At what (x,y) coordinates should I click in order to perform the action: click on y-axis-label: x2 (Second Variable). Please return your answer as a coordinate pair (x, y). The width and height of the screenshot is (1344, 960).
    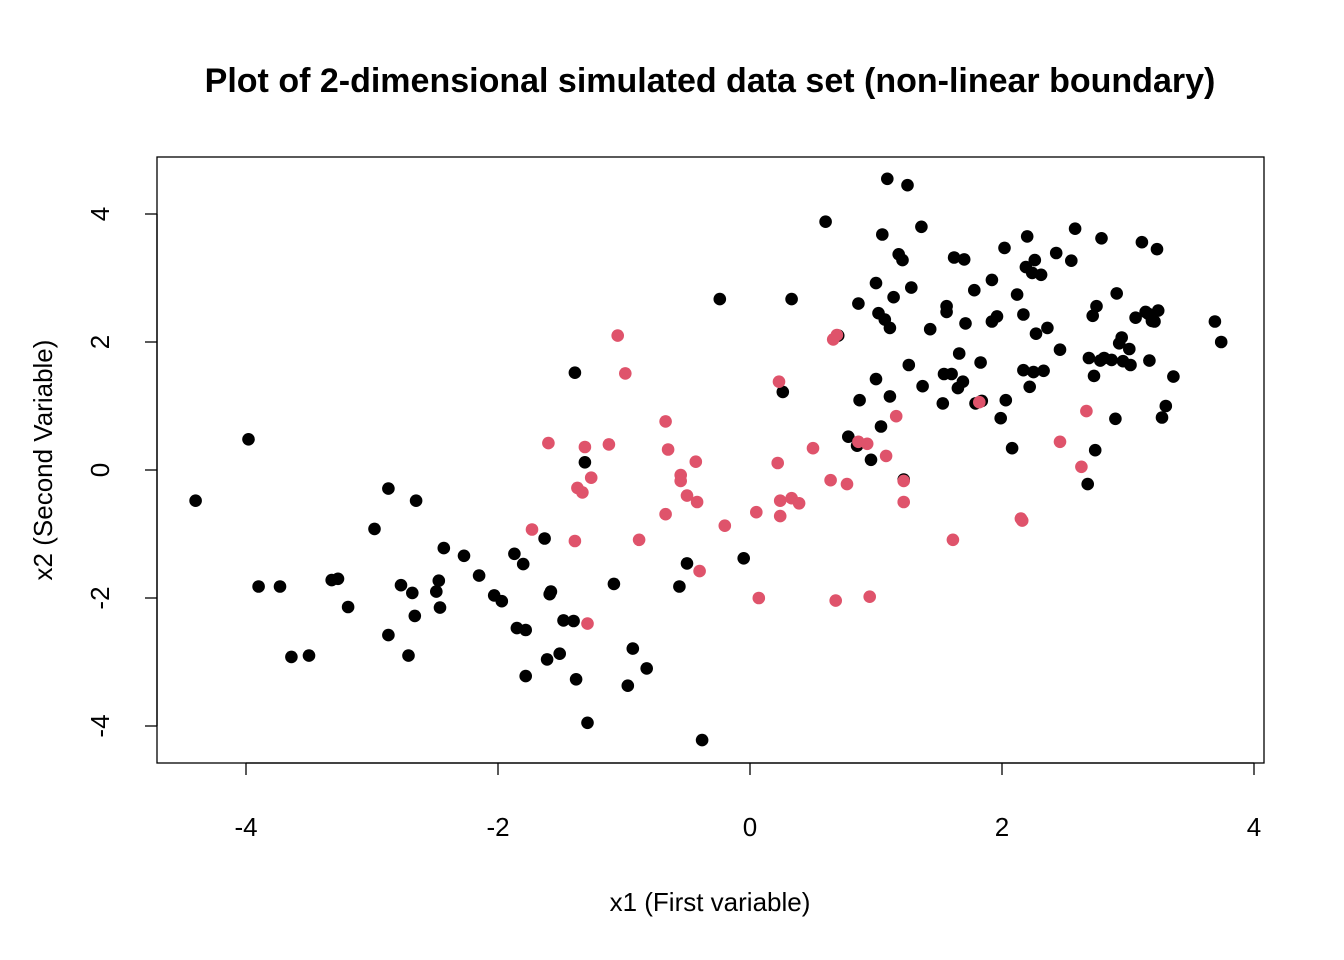
    Looking at the image, I should click on (43, 460).